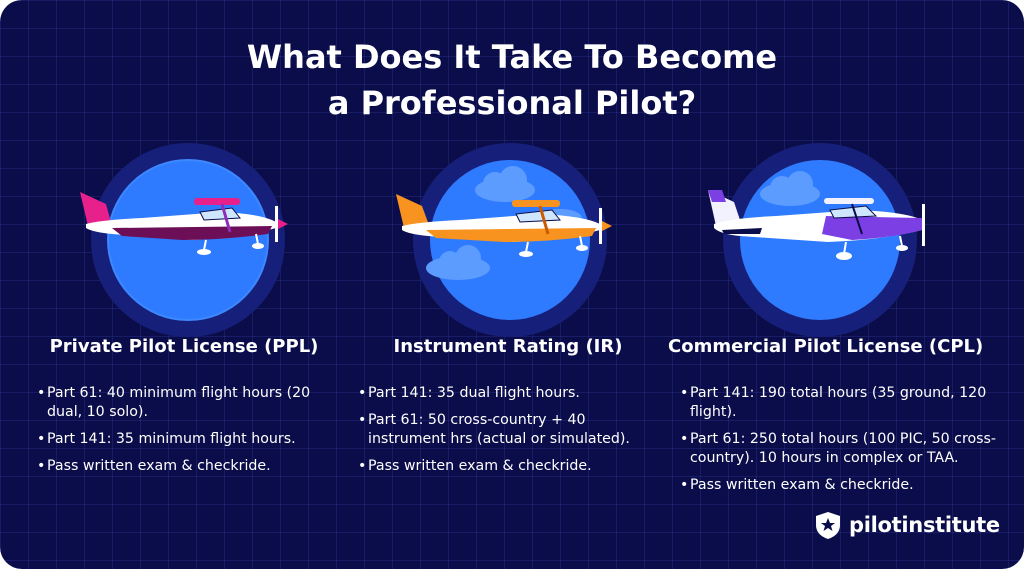 This screenshot has height=569, width=1024. What do you see at coordinates (184, 346) in the screenshot?
I see `ppl-heading: Private Pilot License (PPL)` at bounding box center [184, 346].